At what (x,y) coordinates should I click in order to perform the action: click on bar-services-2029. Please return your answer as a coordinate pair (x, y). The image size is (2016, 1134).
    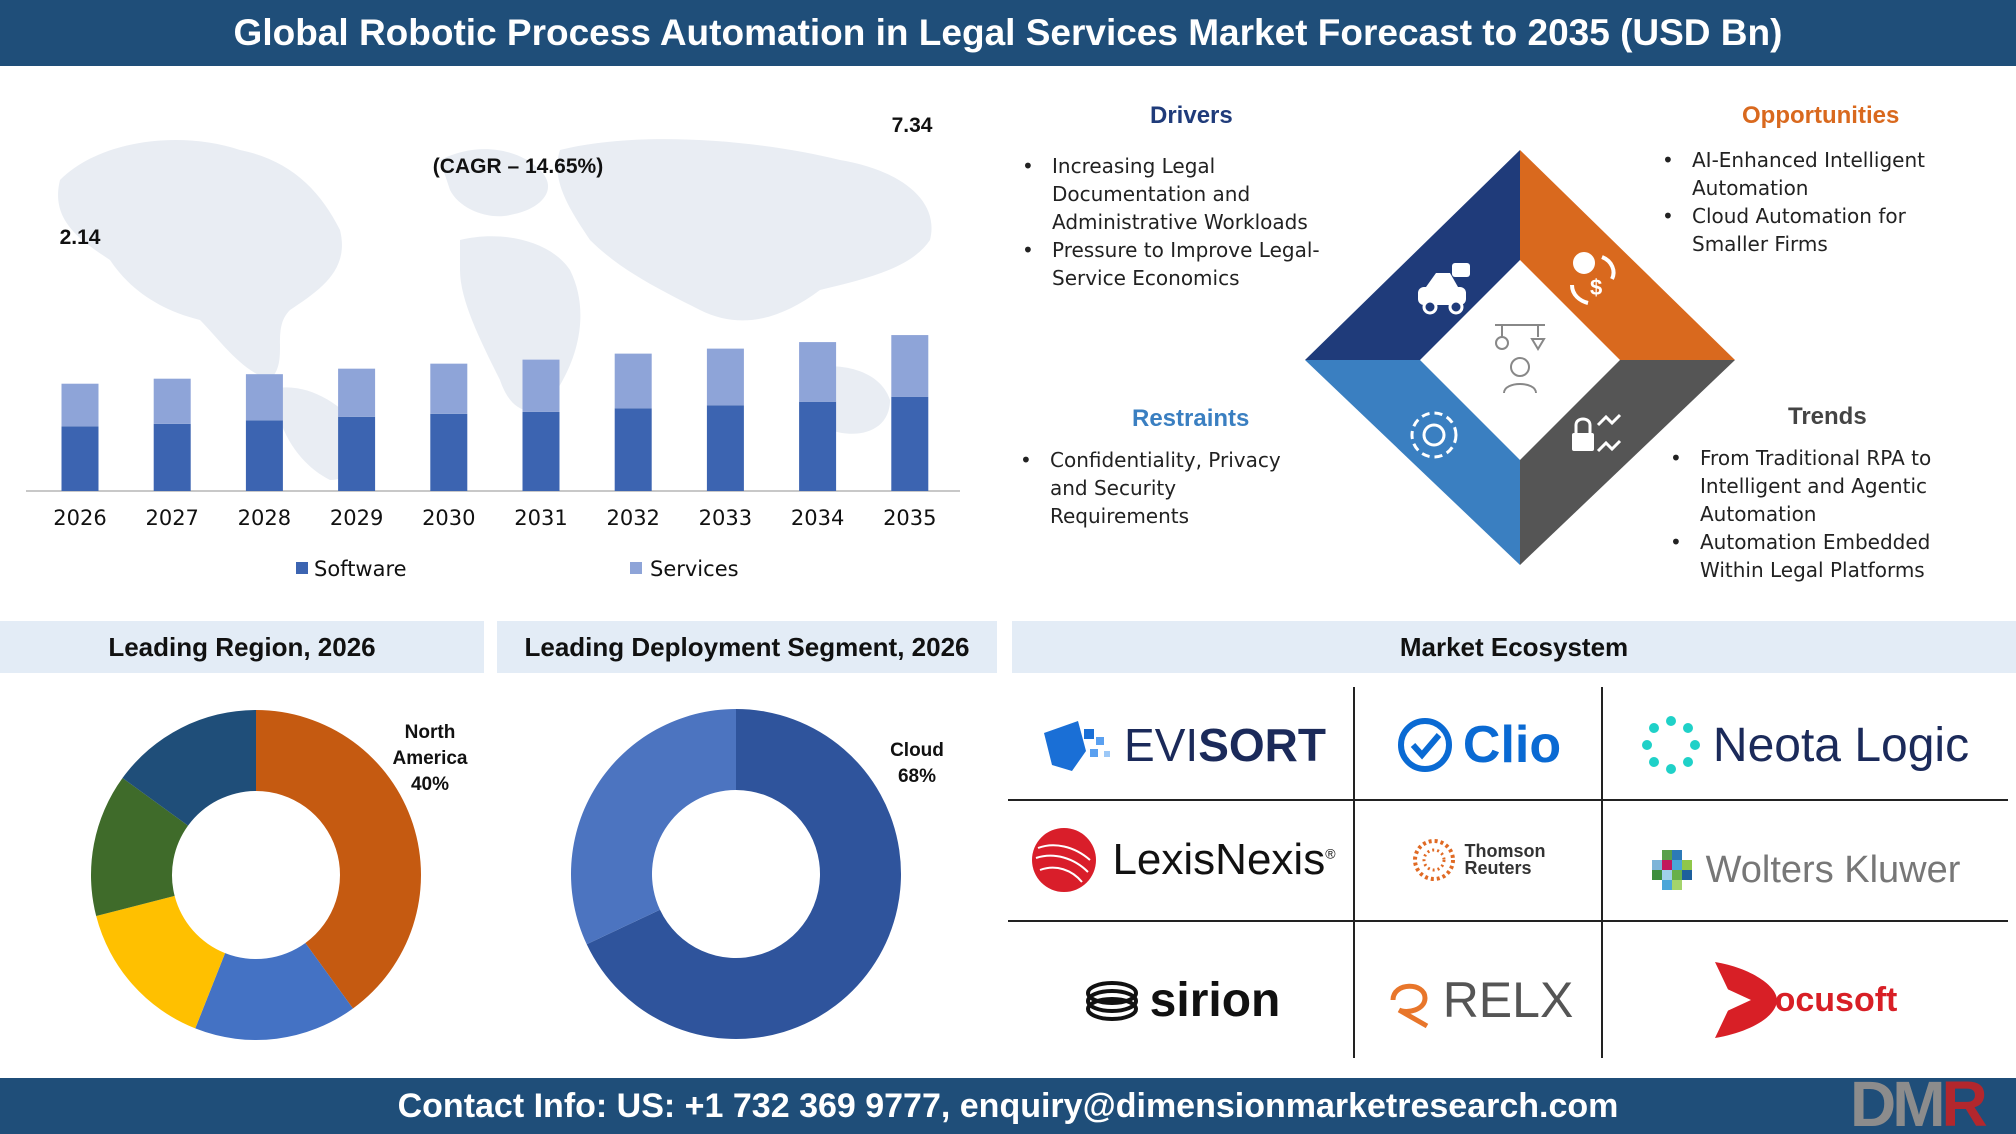
    Looking at the image, I should click on (357, 392).